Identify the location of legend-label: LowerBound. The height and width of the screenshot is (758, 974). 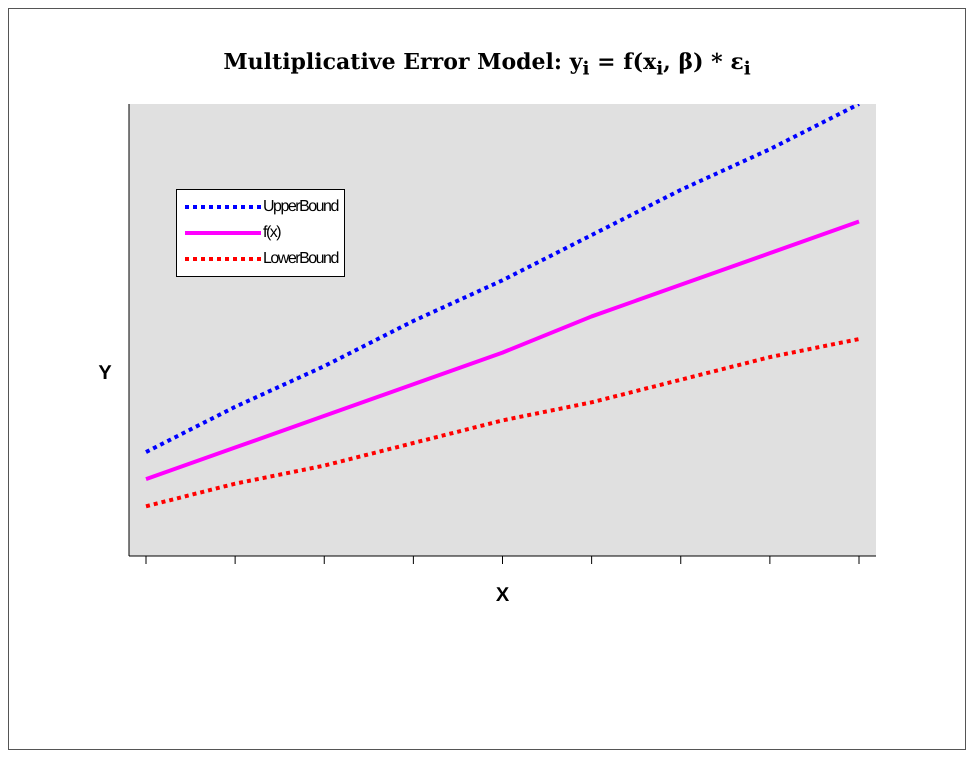
(300, 259).